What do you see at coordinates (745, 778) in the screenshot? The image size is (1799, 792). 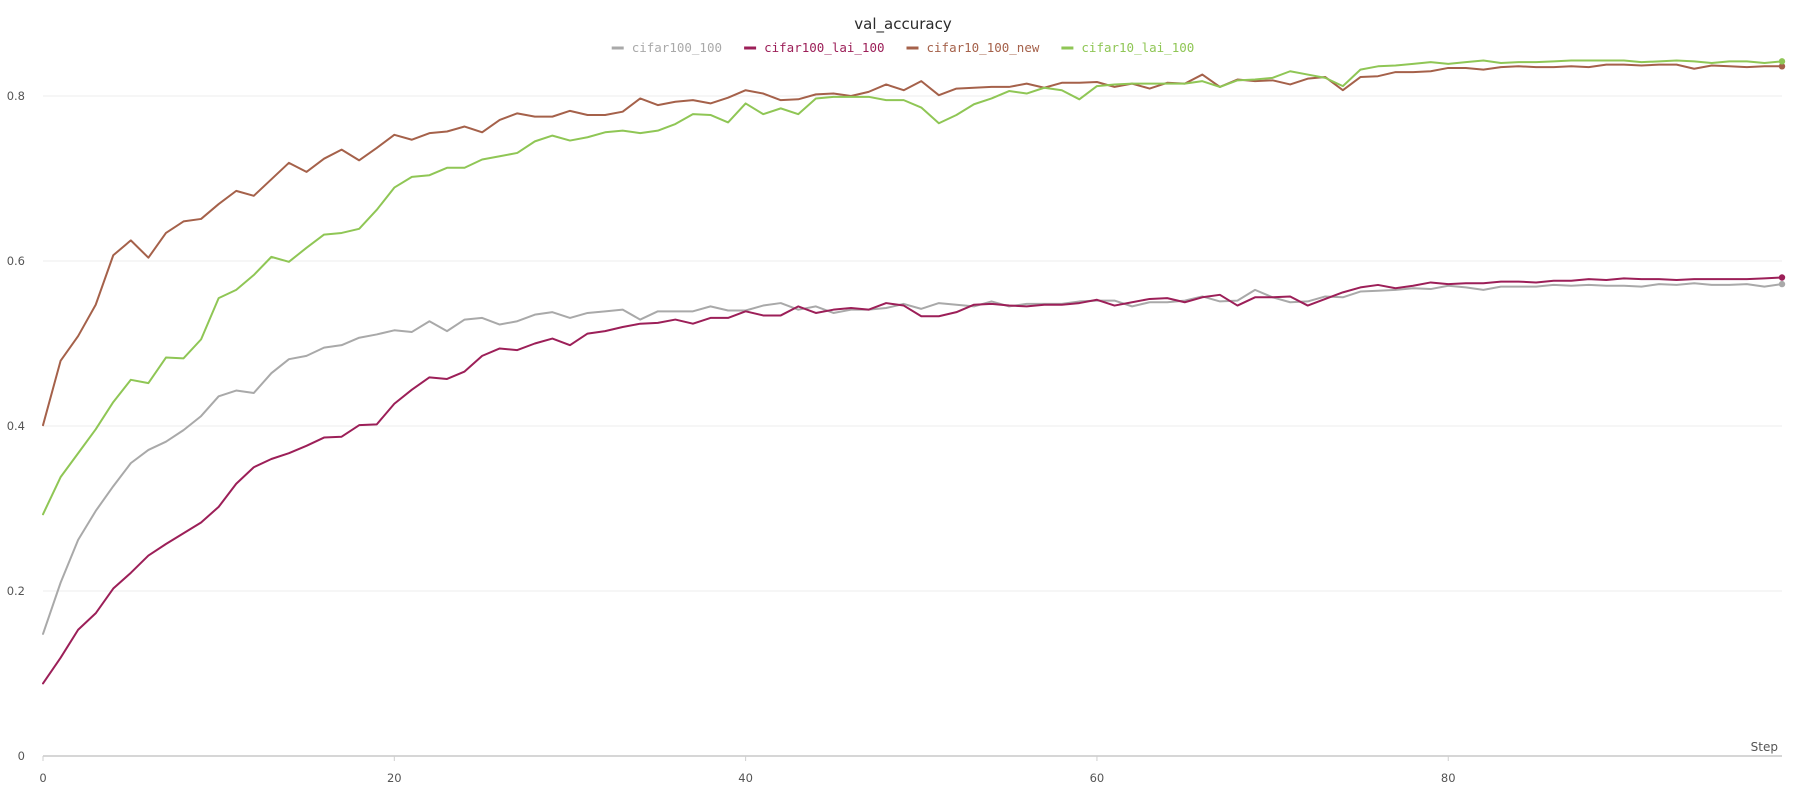 I see `x-tick-label: 40` at bounding box center [745, 778].